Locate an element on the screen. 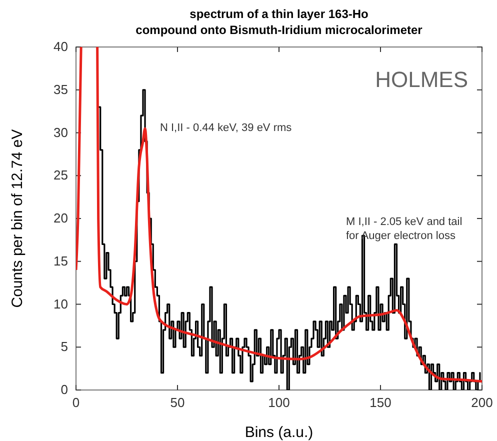 This screenshot has height=441, width=497. chart-title: spectrum of a thin layer 163-Ho compound onto Bismuth-Iridium microcalorimeter is located at coordinates (279, 22).